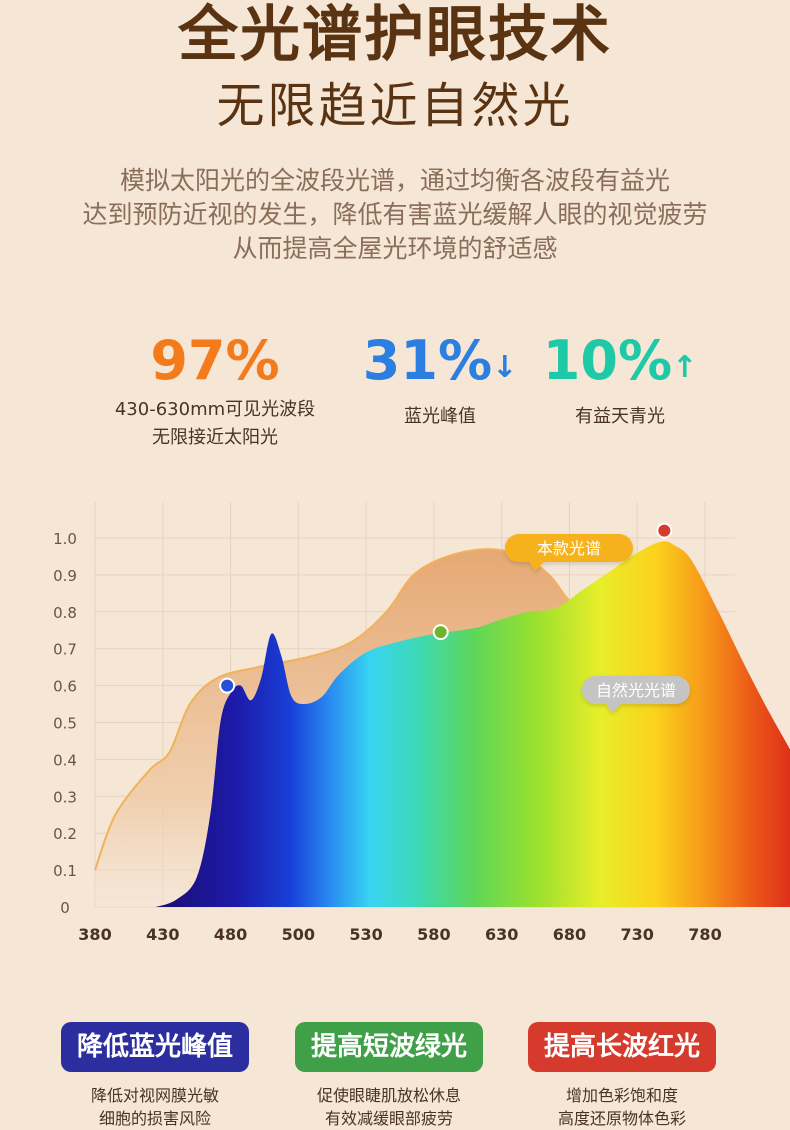  What do you see at coordinates (505, 367) in the screenshot?
I see `arrow-down-icon: ↓` at bounding box center [505, 367].